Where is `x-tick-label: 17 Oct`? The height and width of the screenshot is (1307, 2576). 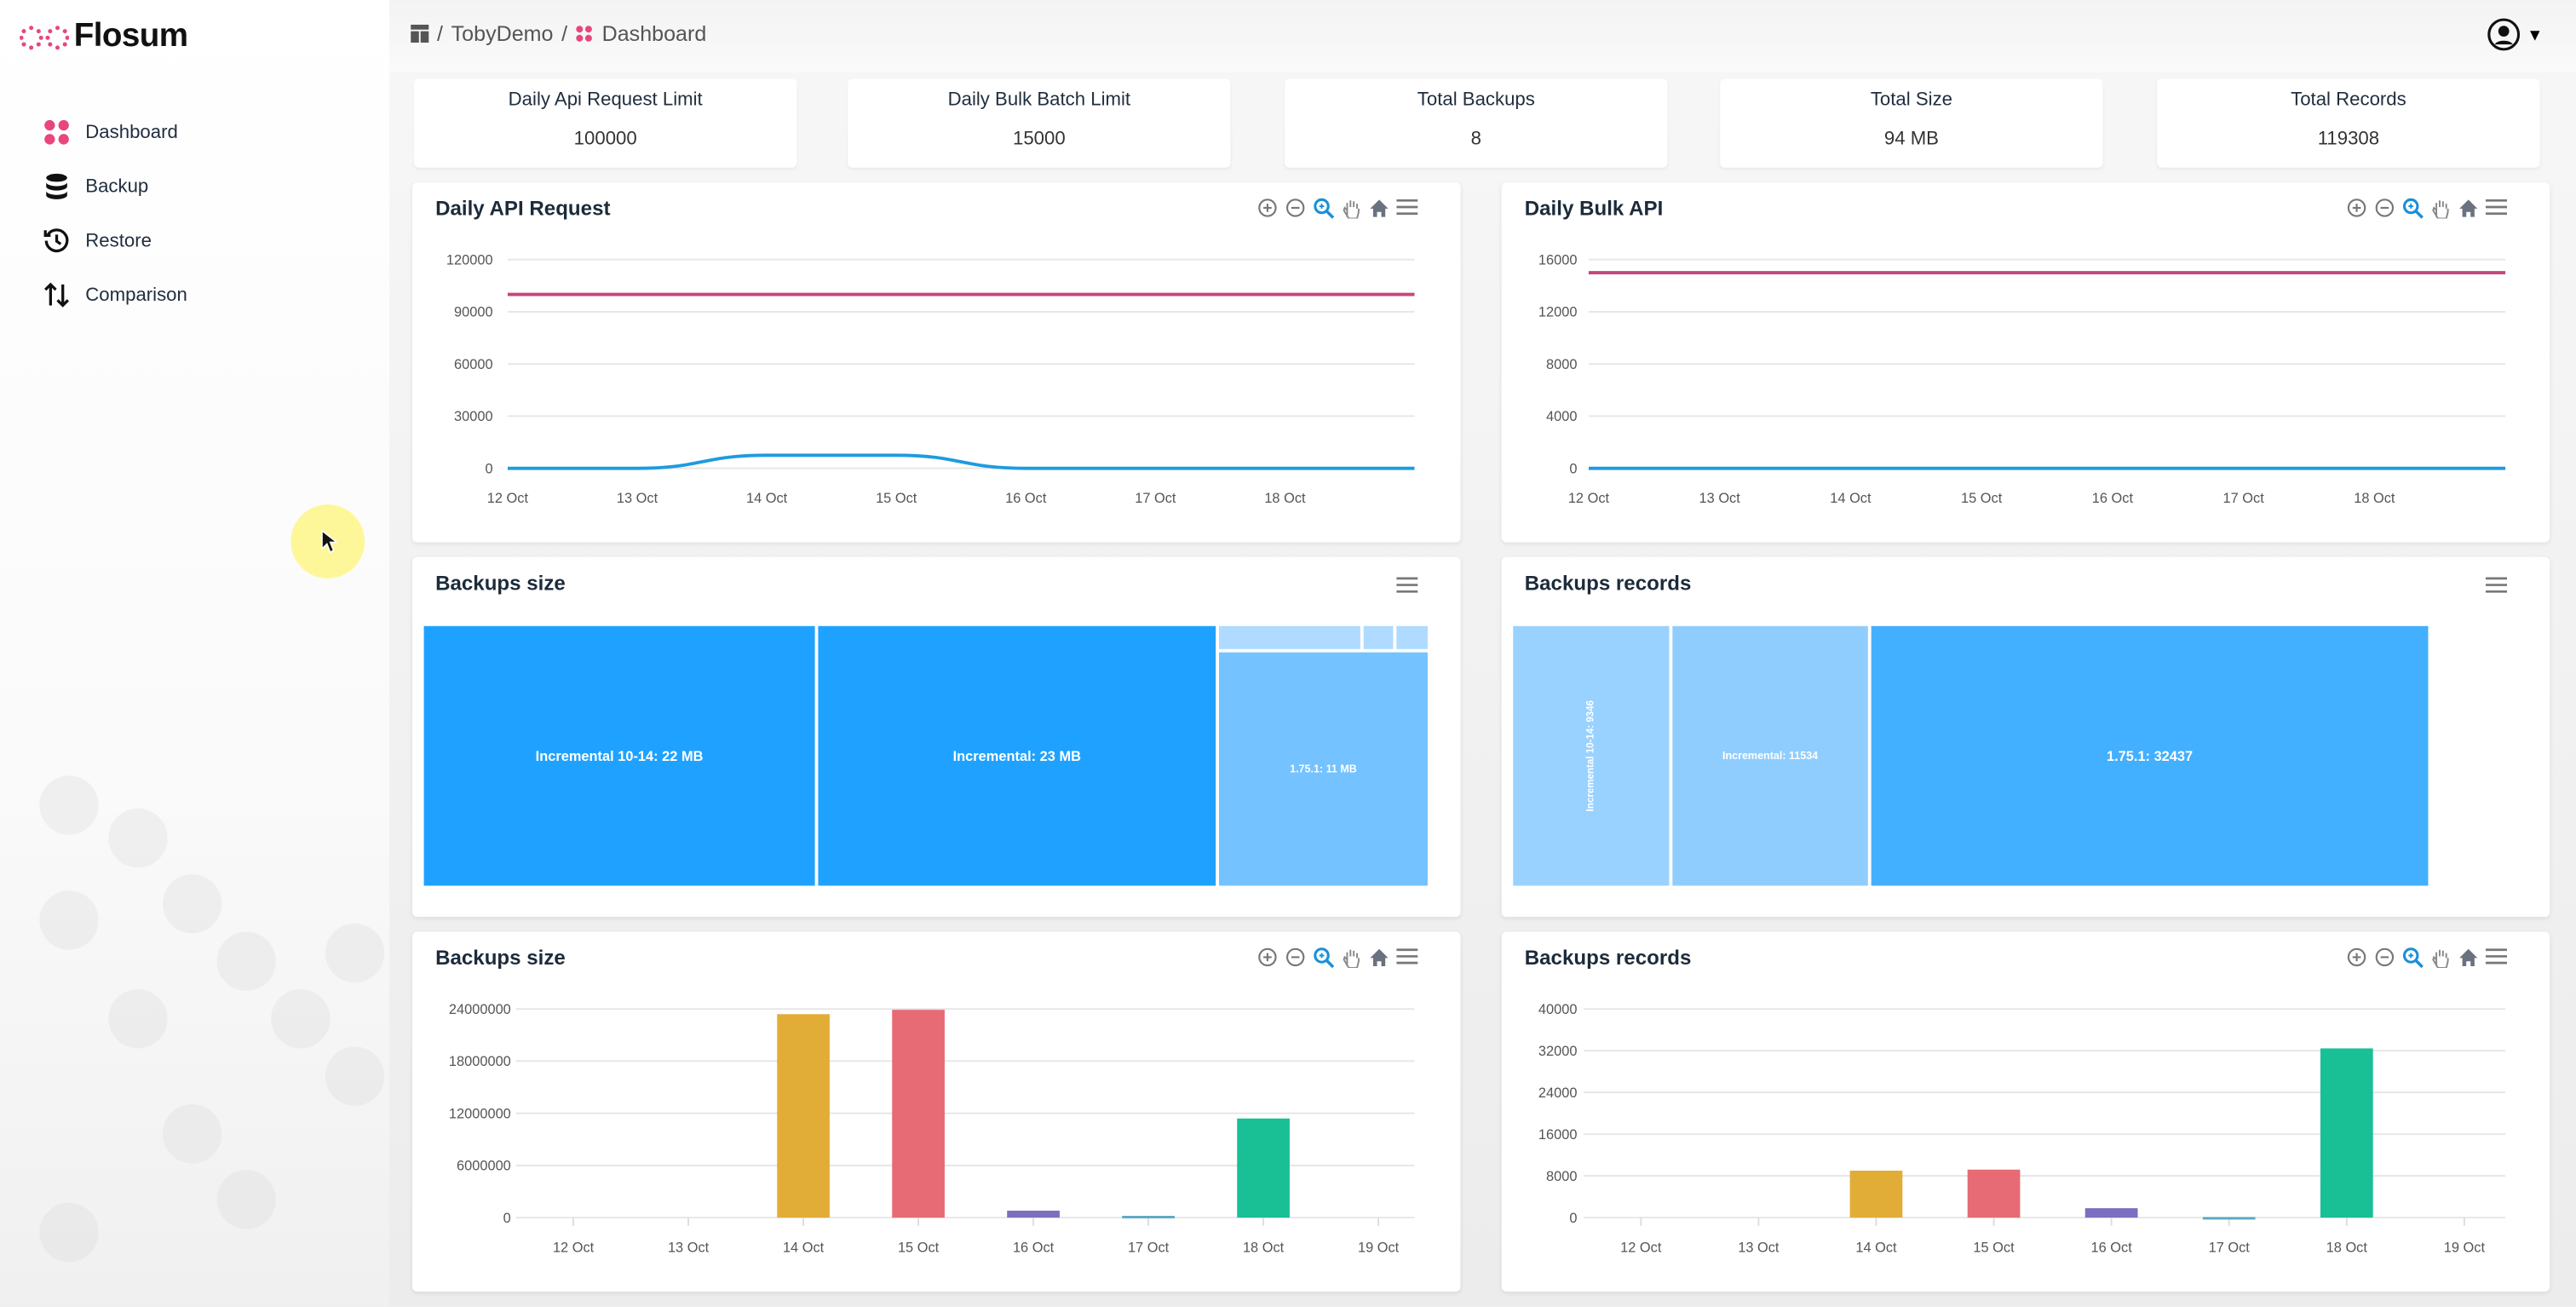
x-tick-label: 17 Oct is located at coordinates (1155, 498).